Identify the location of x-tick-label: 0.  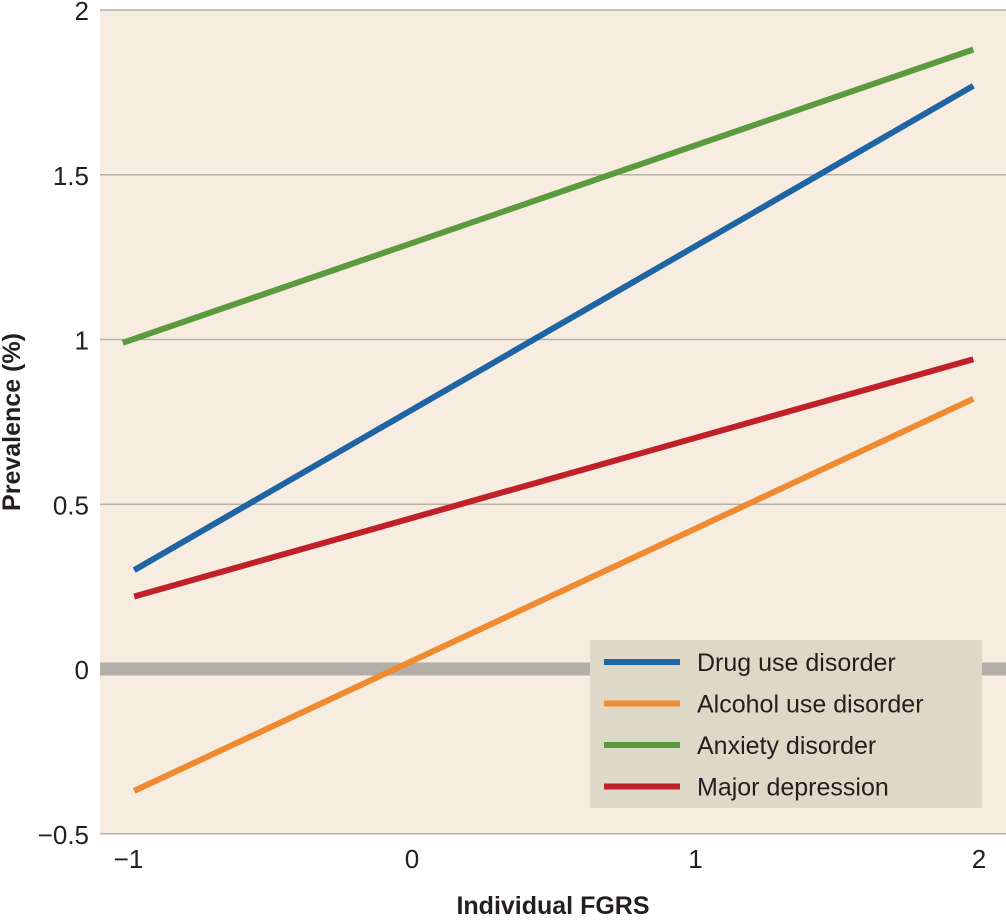
(412, 859).